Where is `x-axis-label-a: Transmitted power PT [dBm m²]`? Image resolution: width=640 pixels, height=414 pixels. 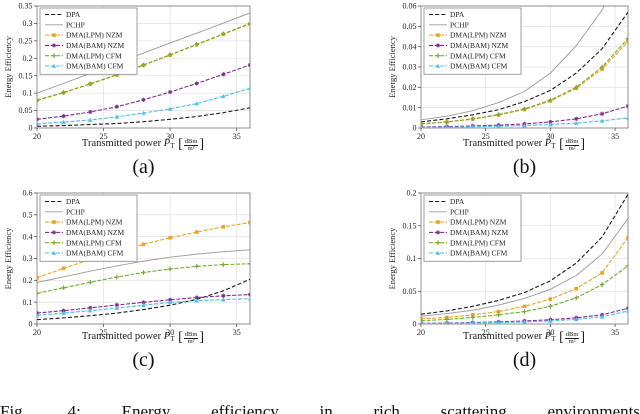
x-axis-label-a: Transmitted power PT [dBm m²] is located at coordinates (143, 145).